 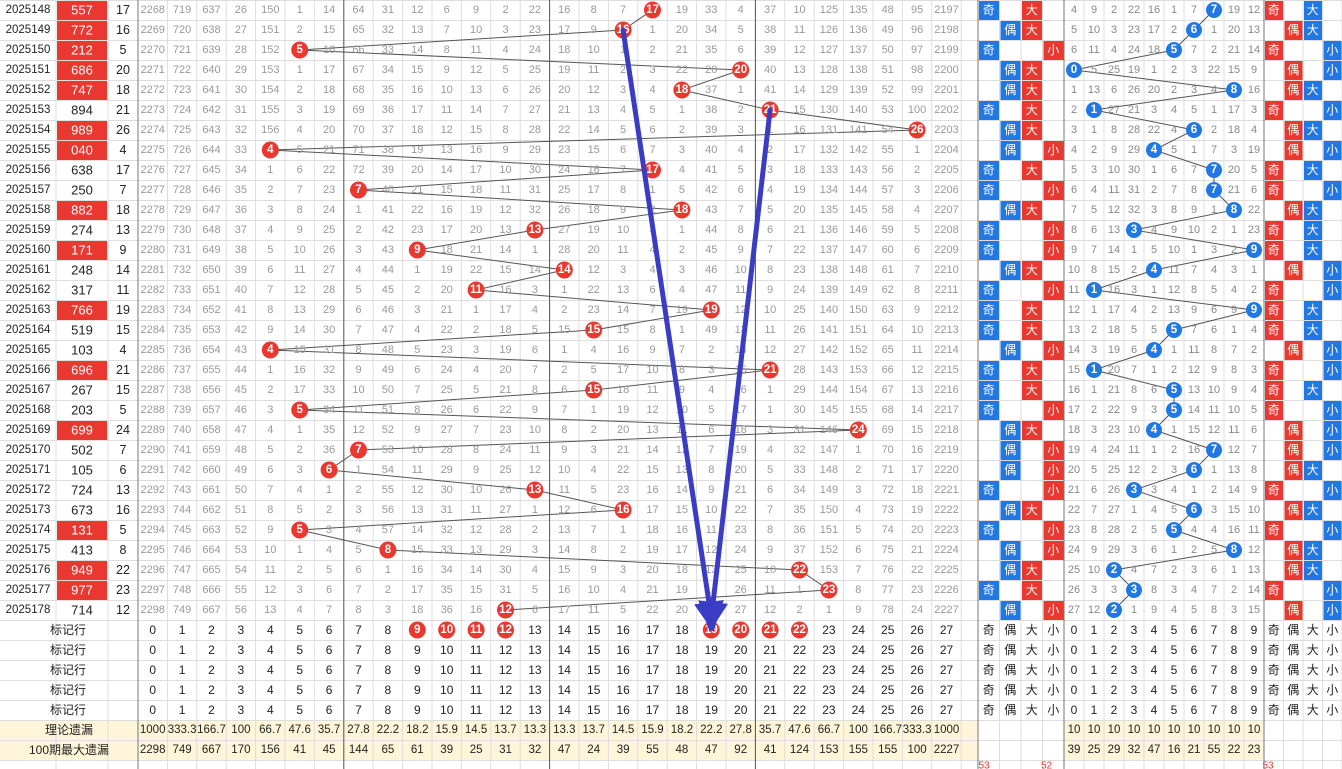 What do you see at coordinates (1114, 510) in the screenshot?
I see `digit-miss-value: 27` at bounding box center [1114, 510].